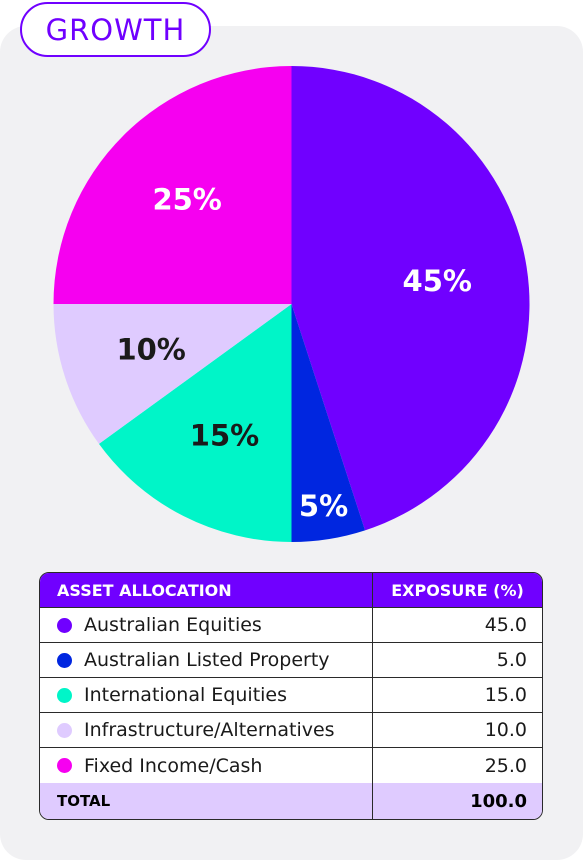 The height and width of the screenshot is (860, 583). Describe the element at coordinates (505, 695) in the screenshot. I see `row-value: 15.0` at that location.